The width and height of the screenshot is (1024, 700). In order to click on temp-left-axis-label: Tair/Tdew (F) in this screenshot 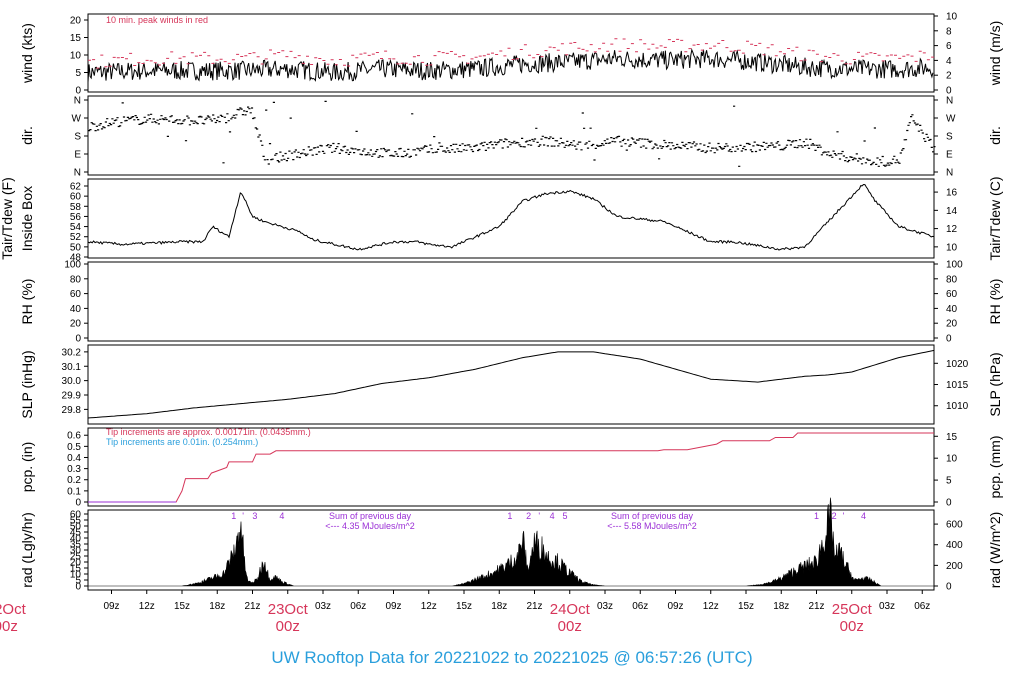, I will do `click(7, 218)`.